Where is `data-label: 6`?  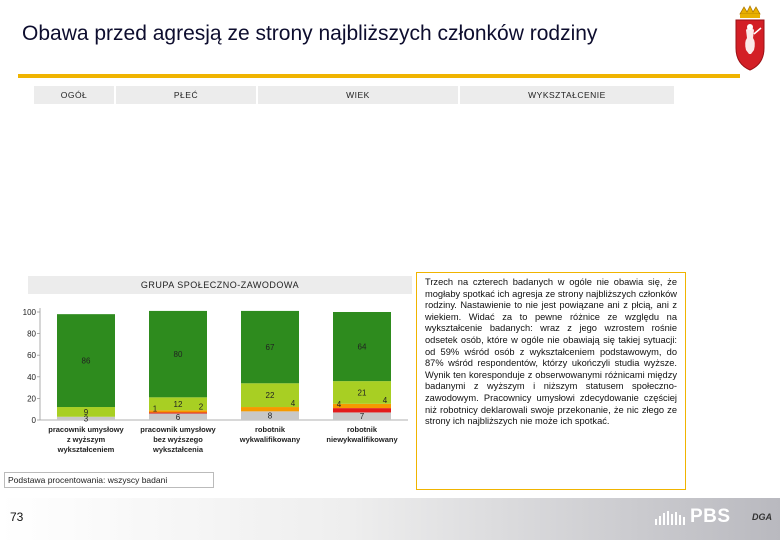 data-label: 6 is located at coordinates (178, 417).